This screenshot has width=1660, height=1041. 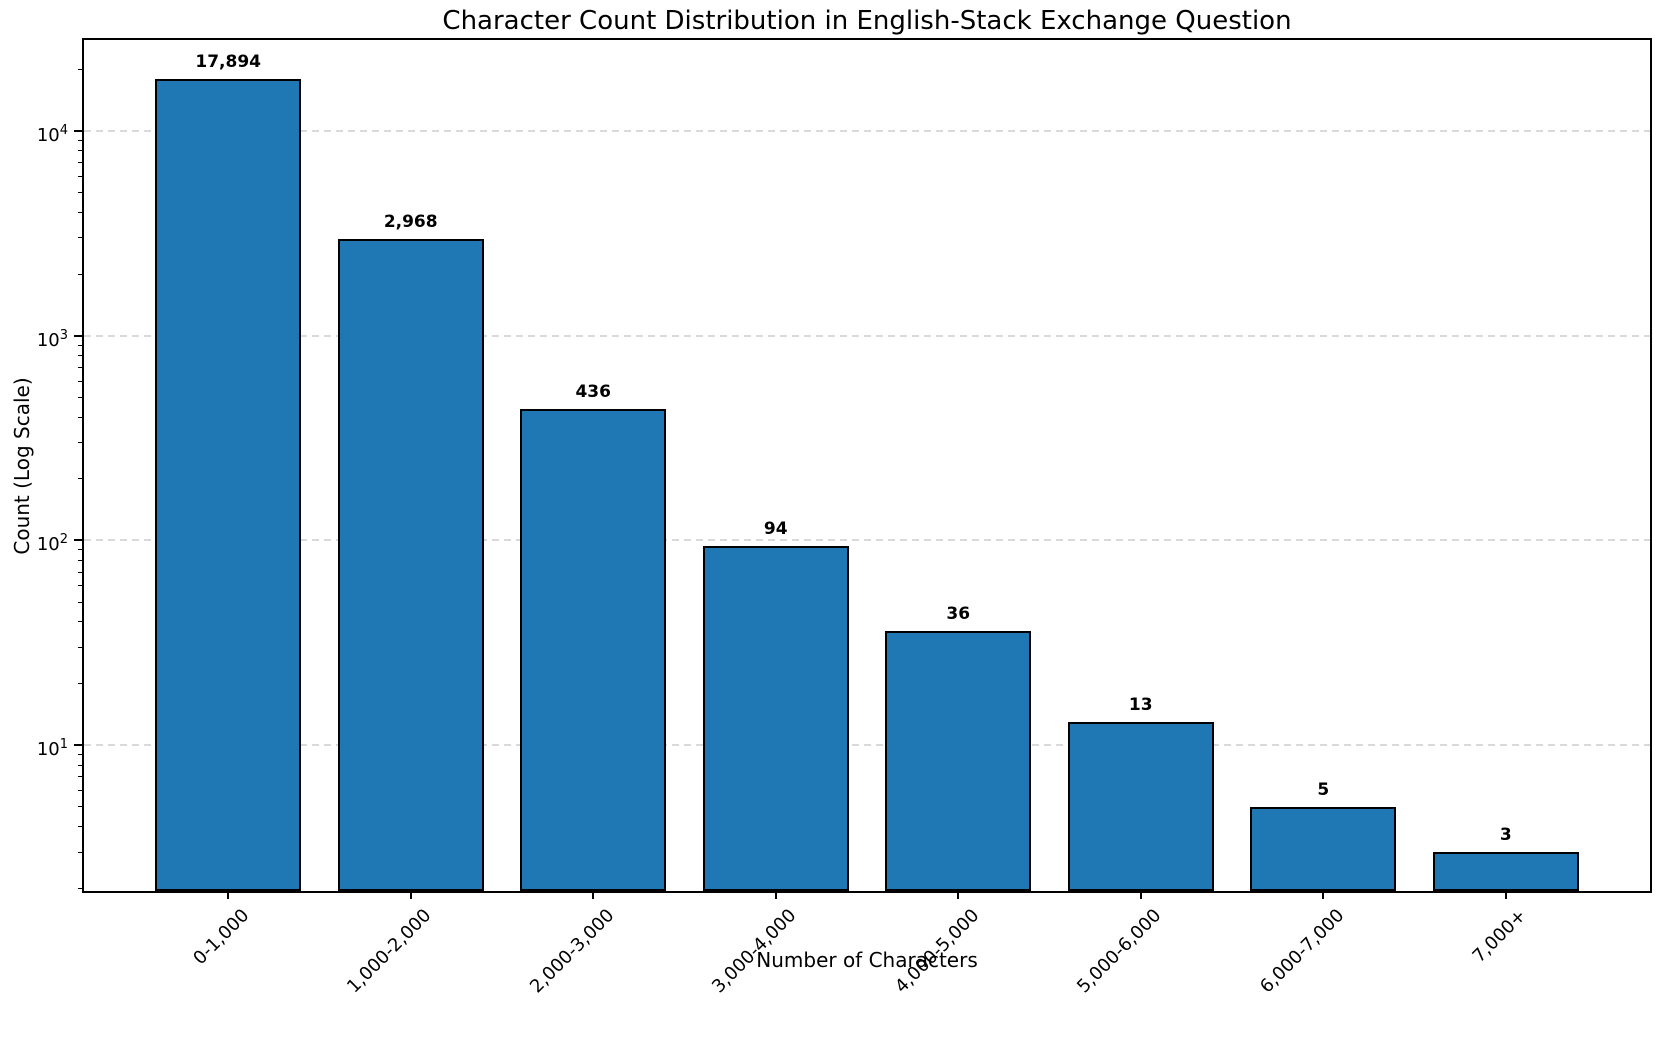 What do you see at coordinates (867, 960) in the screenshot?
I see `x-axis-label: Number of Characters` at bounding box center [867, 960].